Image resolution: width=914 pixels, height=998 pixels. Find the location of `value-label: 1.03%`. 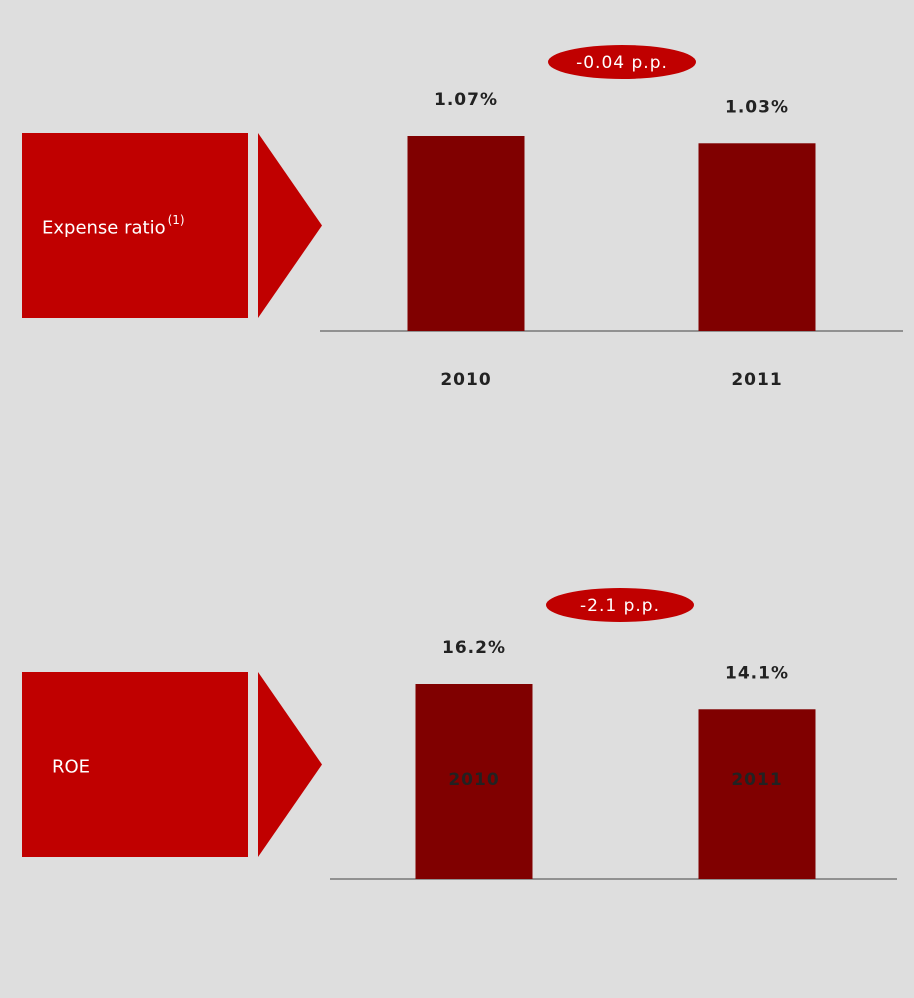

value-label: 1.03% is located at coordinates (757, 107).